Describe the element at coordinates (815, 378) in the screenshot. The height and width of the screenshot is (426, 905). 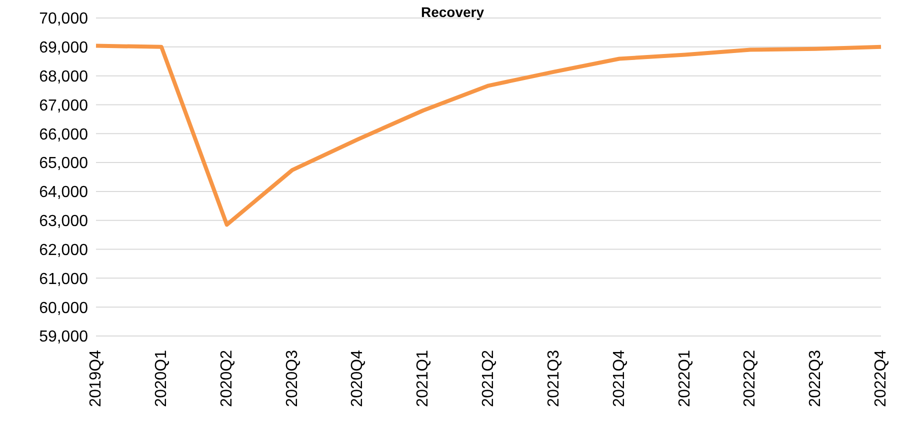
I see `x-tick-label: 2022Q3` at that location.